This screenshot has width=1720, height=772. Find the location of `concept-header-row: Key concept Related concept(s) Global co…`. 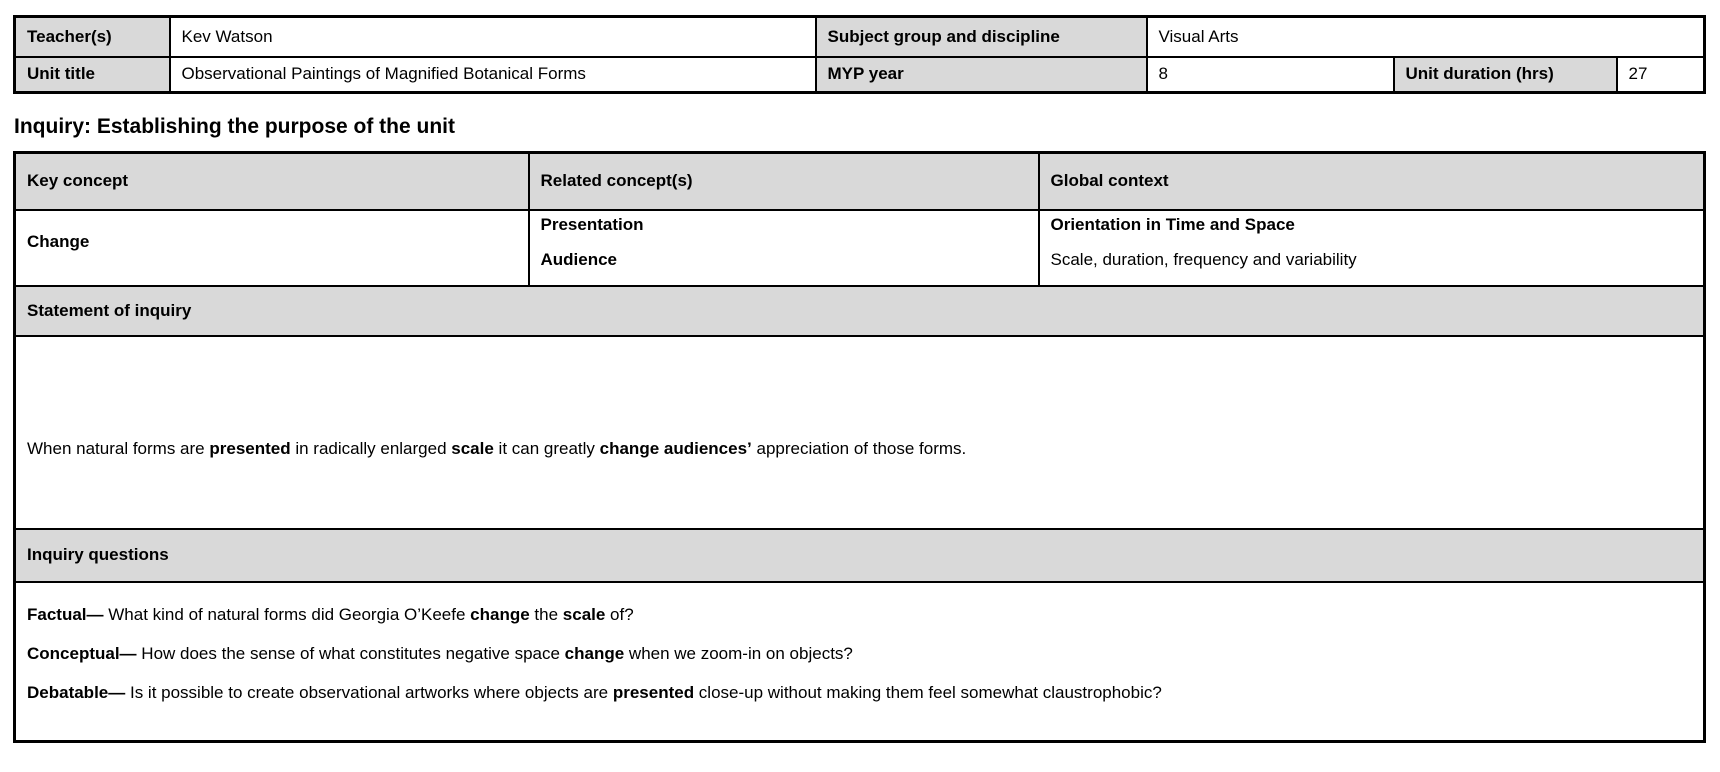

concept-header-row: Key concept Related concept(s) Global co… is located at coordinates (859, 181).